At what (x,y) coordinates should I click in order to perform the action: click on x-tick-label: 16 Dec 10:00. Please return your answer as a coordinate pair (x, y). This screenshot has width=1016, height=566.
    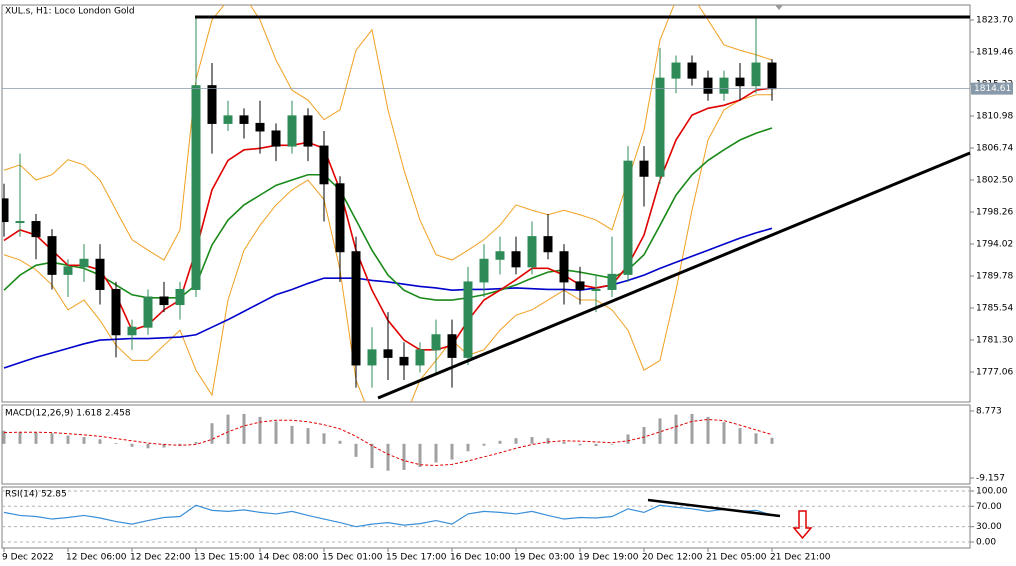
    Looking at the image, I should click on (480, 558).